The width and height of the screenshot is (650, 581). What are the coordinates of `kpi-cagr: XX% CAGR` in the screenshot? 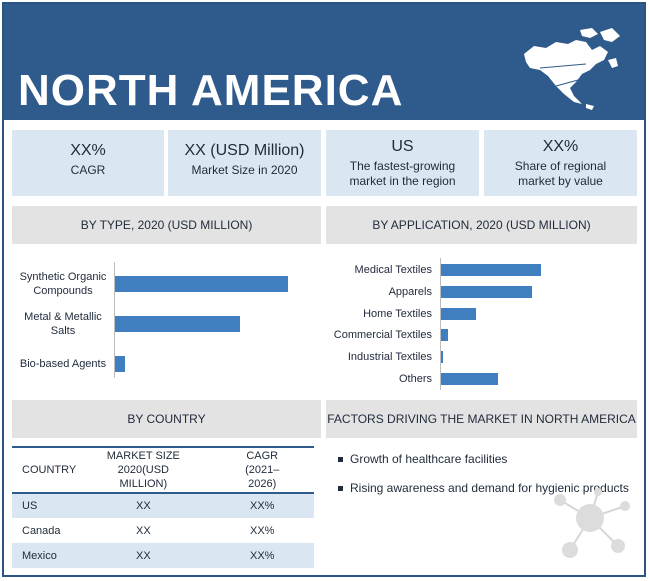 It's located at (88, 163).